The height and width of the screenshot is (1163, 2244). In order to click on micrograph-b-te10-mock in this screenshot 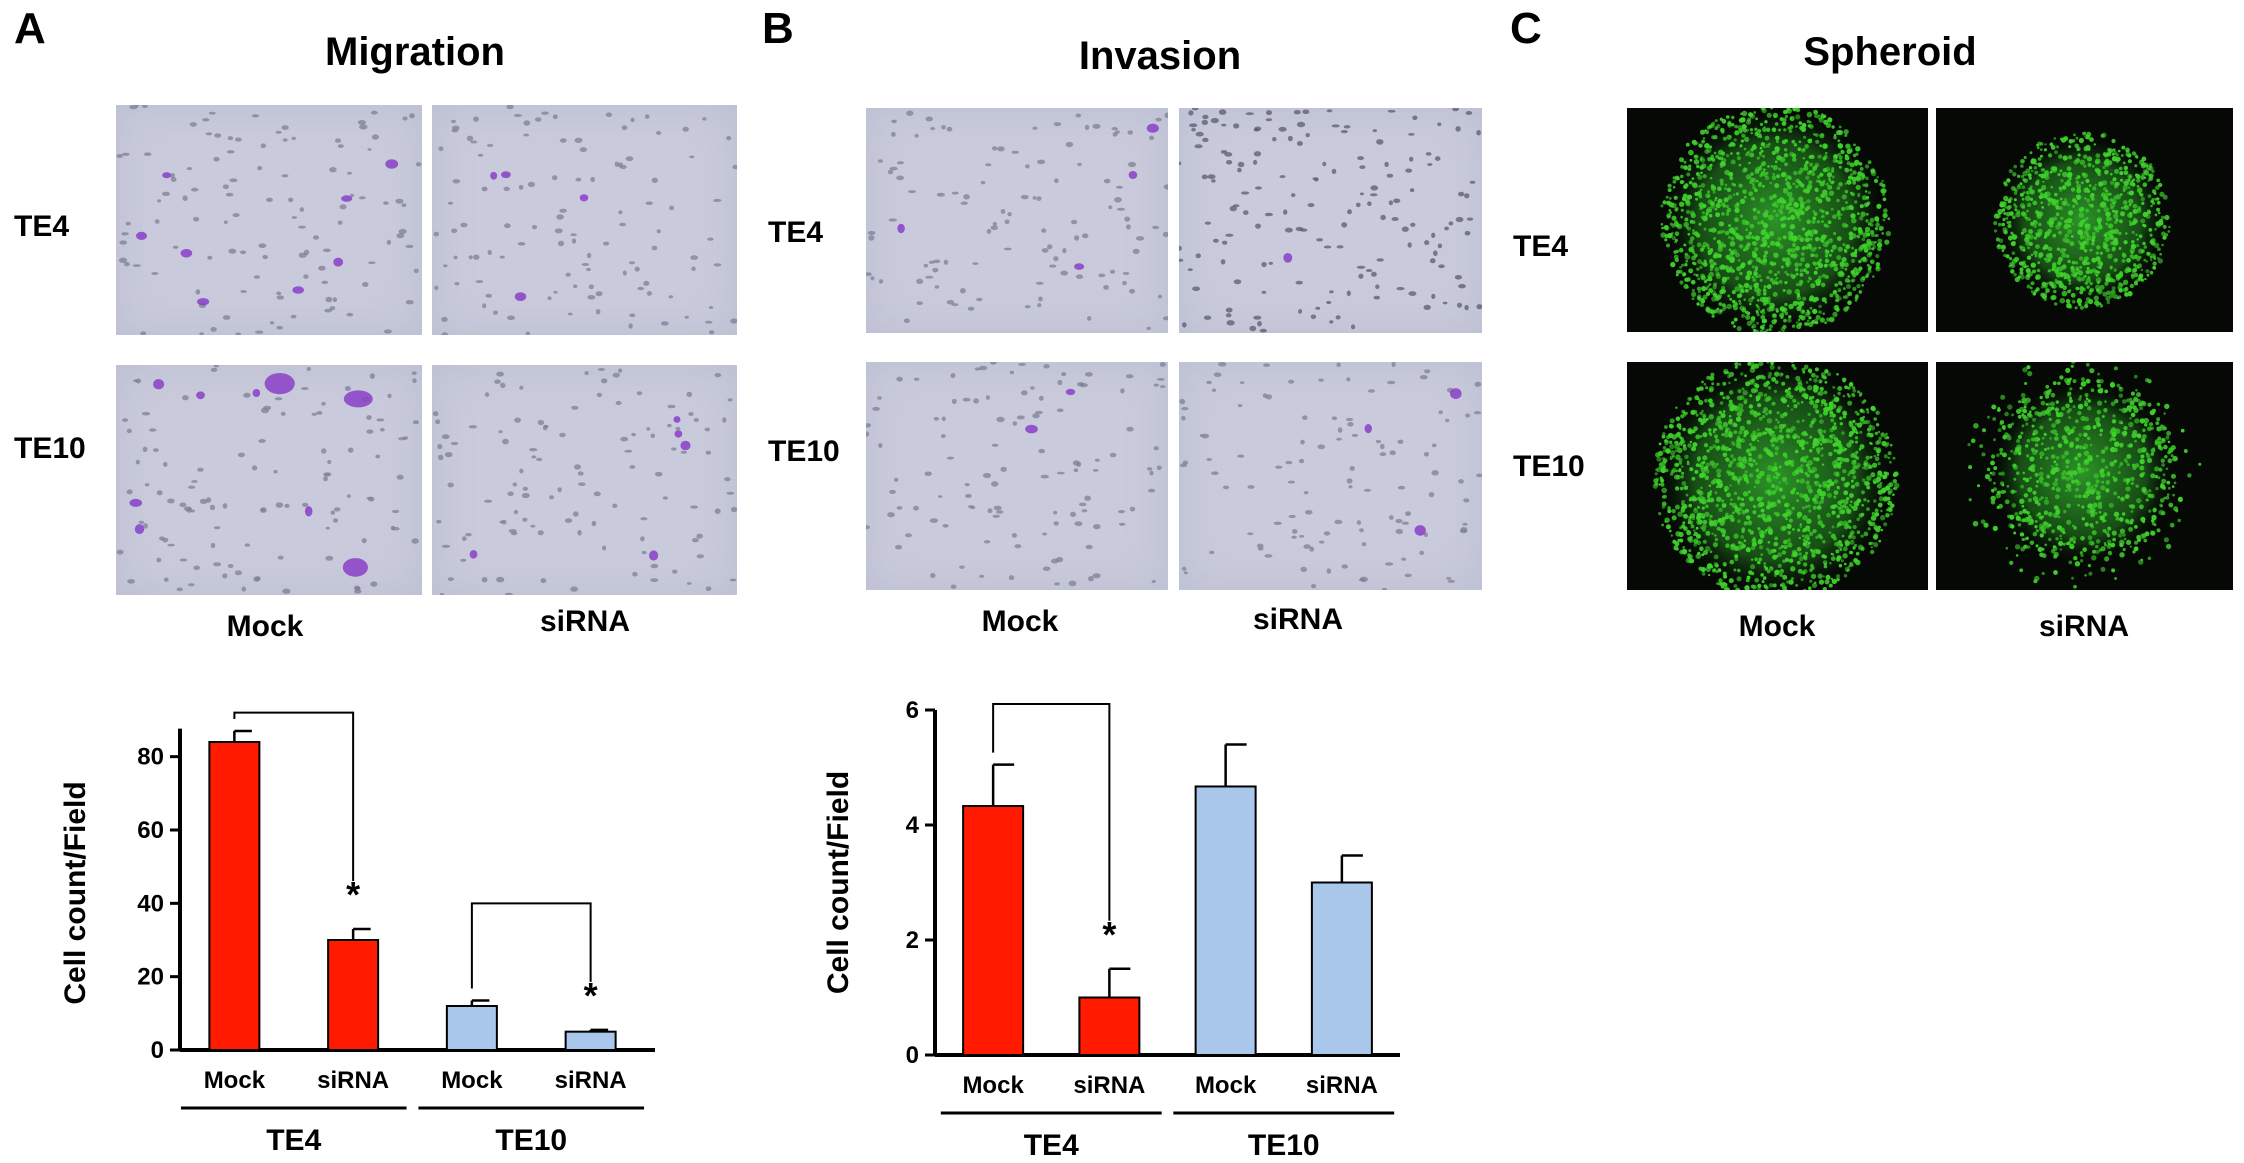, I will do `click(1017, 476)`.